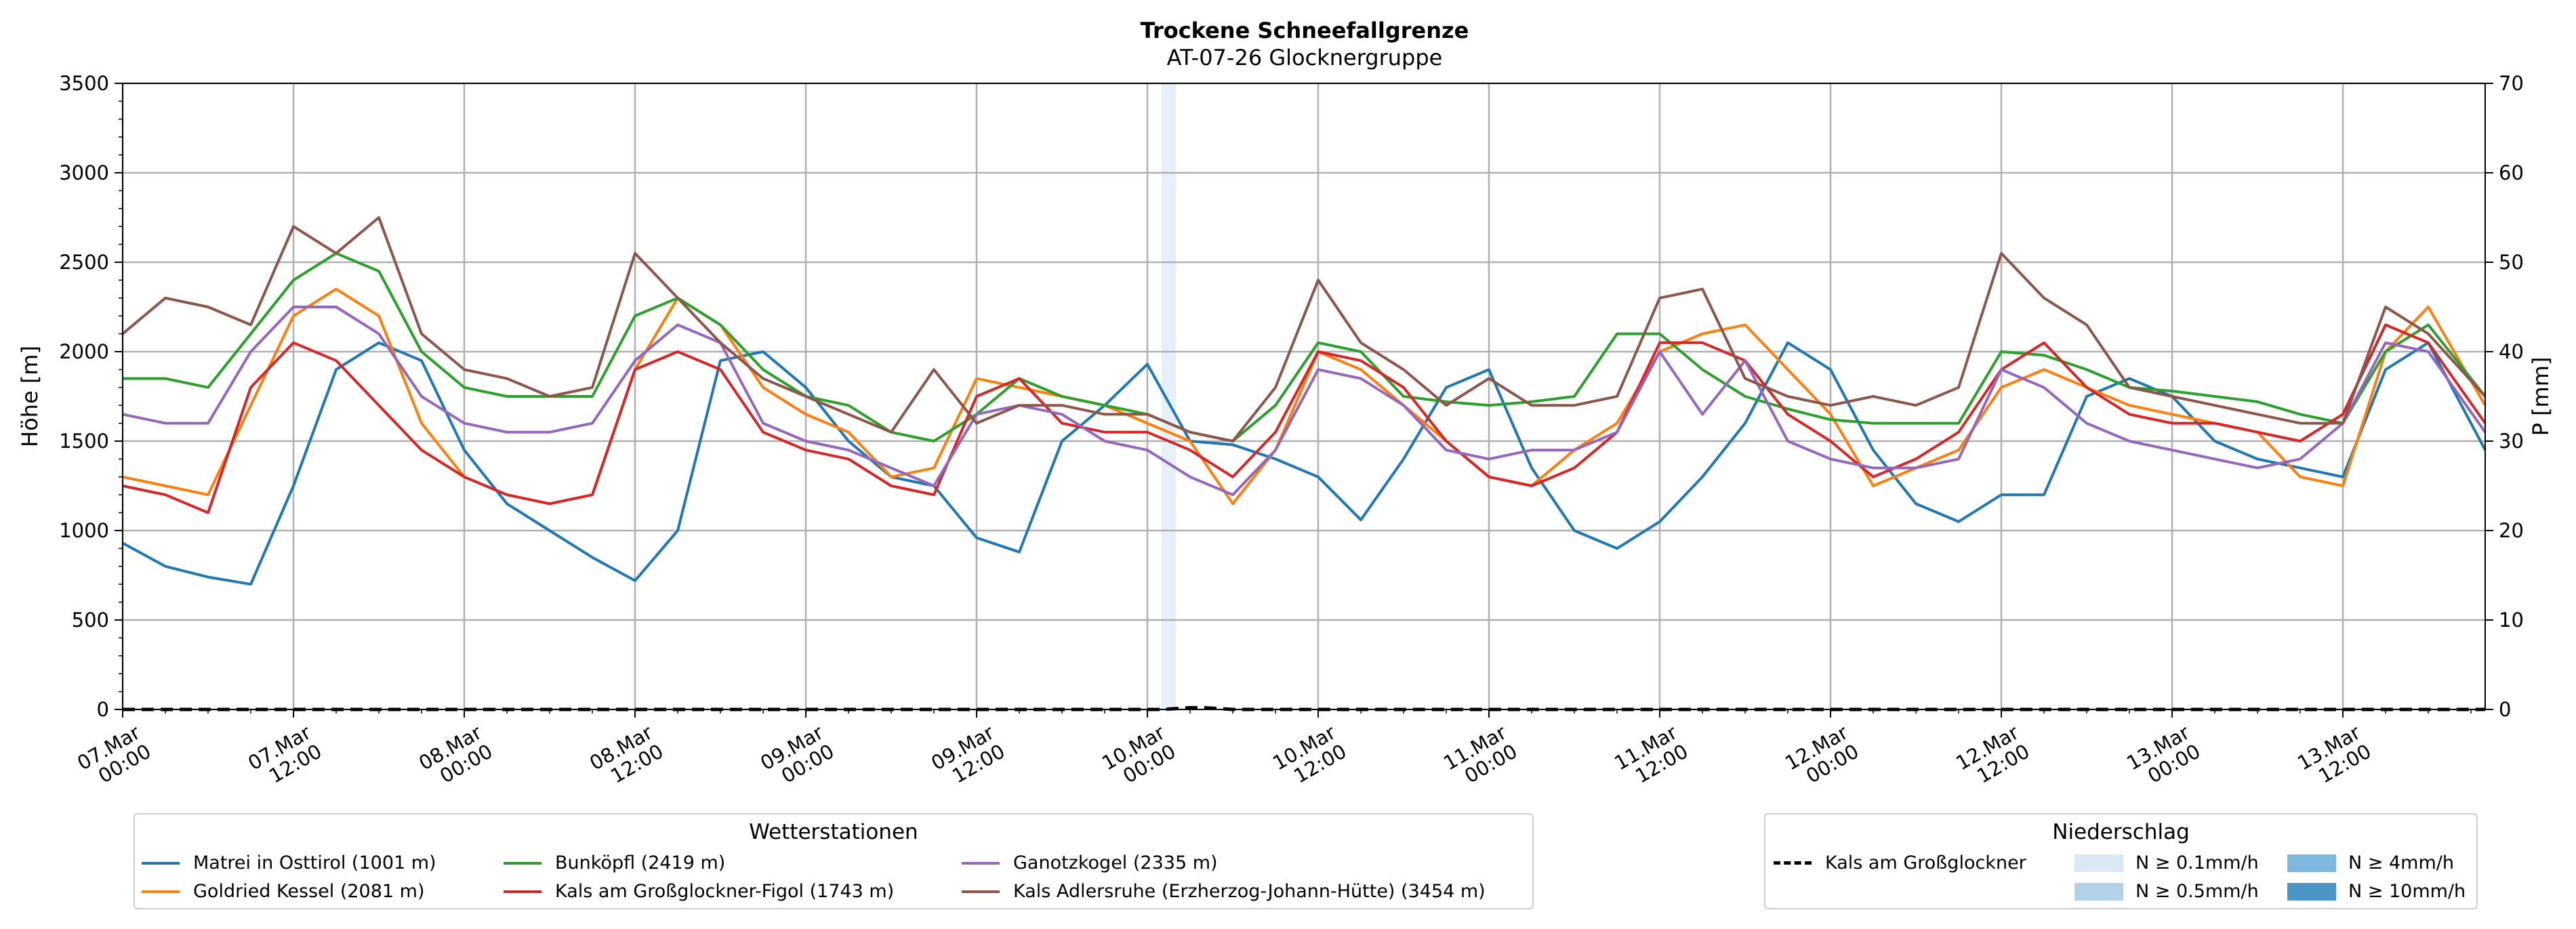 The image size is (2576, 929). Describe the element at coordinates (2511, 620) in the screenshot. I see `y-tick-label-right: 10` at that location.